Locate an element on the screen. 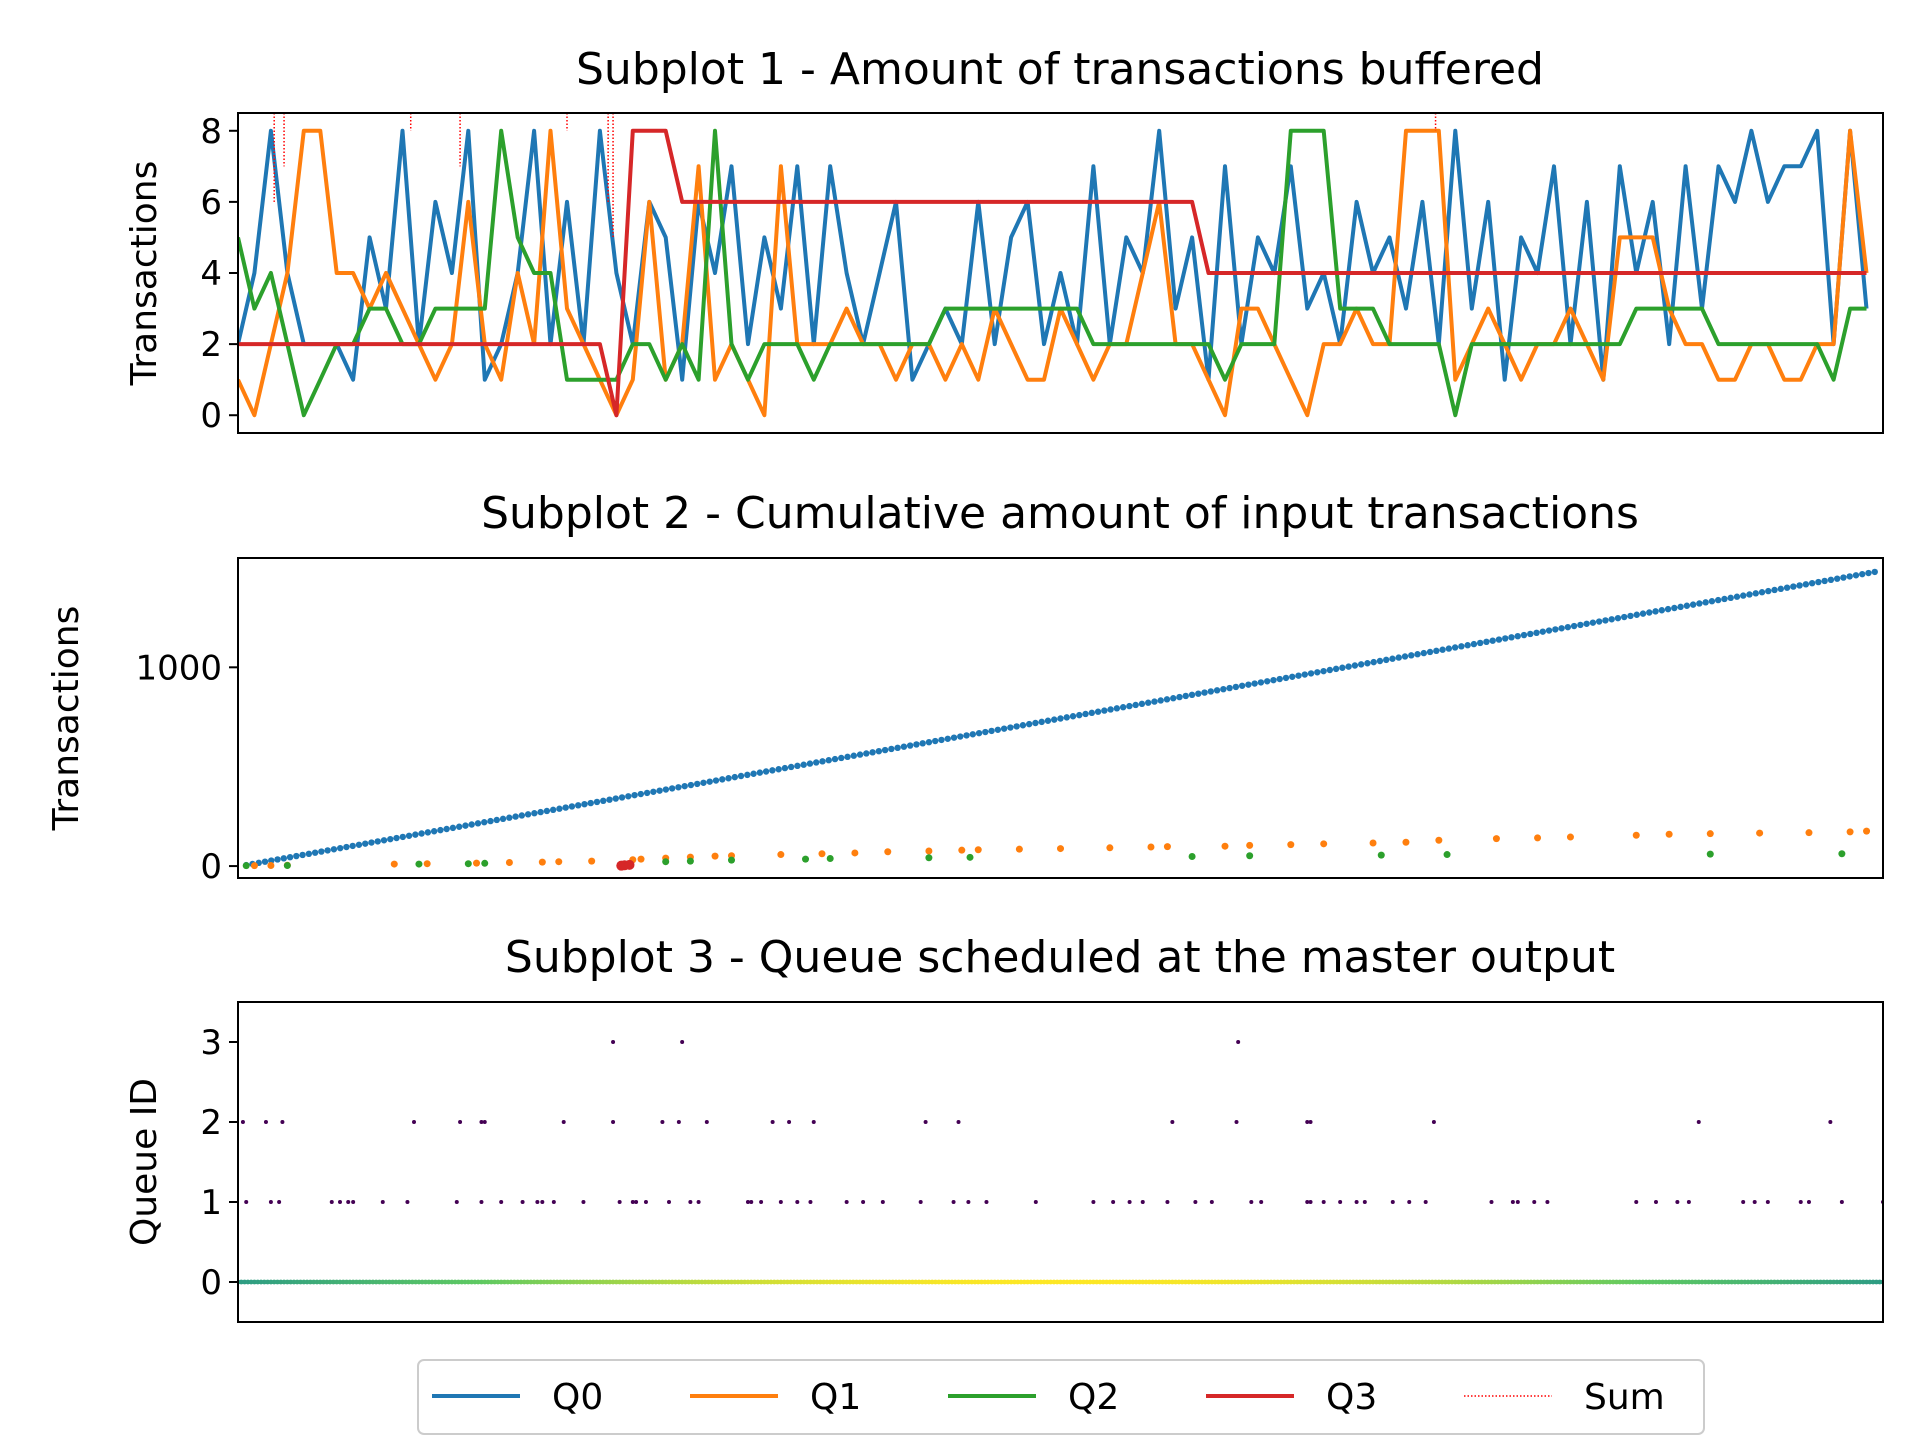 This screenshot has width=1920, height=1440. legend-item-q2: Q2 is located at coordinates (1033, 1397).